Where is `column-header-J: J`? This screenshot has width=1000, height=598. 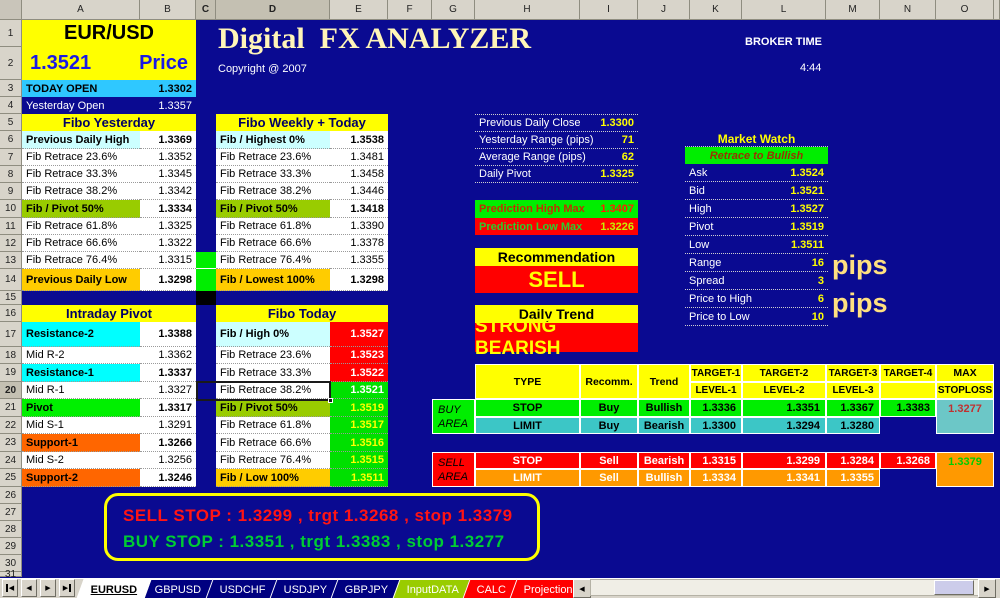
column-header-J: J is located at coordinates (664, 10).